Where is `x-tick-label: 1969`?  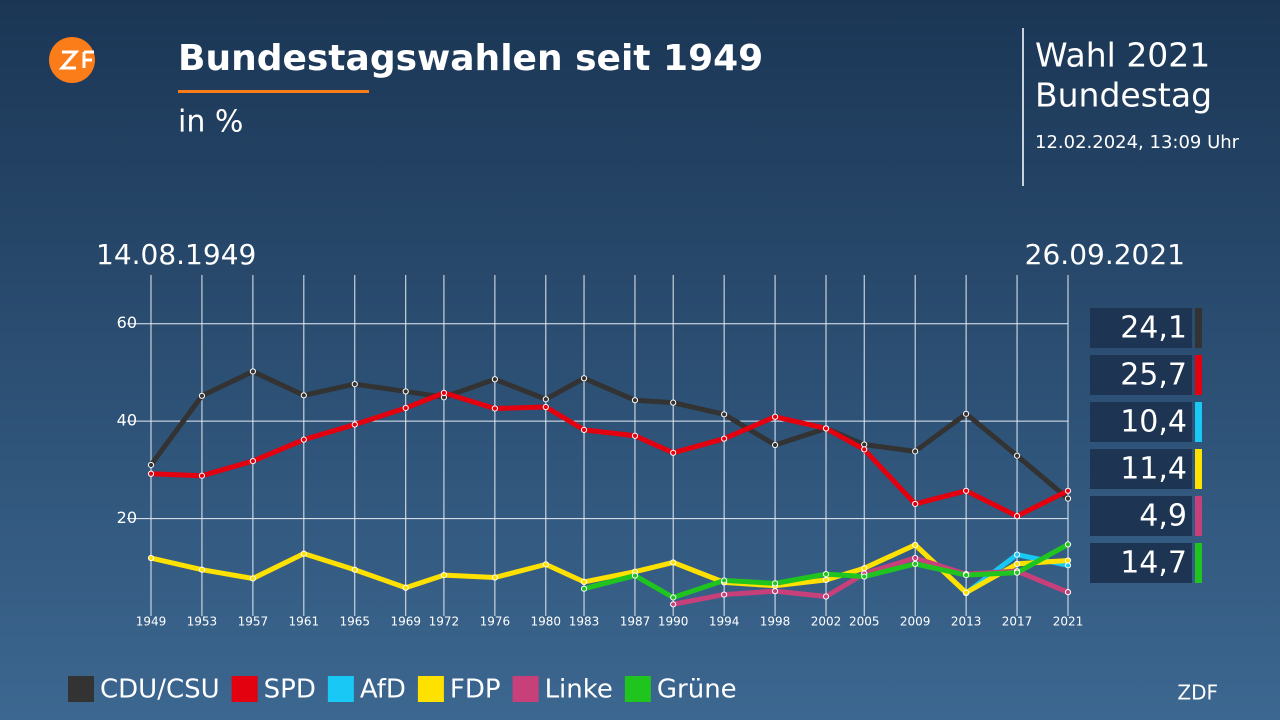
x-tick-label: 1969 is located at coordinates (405, 622).